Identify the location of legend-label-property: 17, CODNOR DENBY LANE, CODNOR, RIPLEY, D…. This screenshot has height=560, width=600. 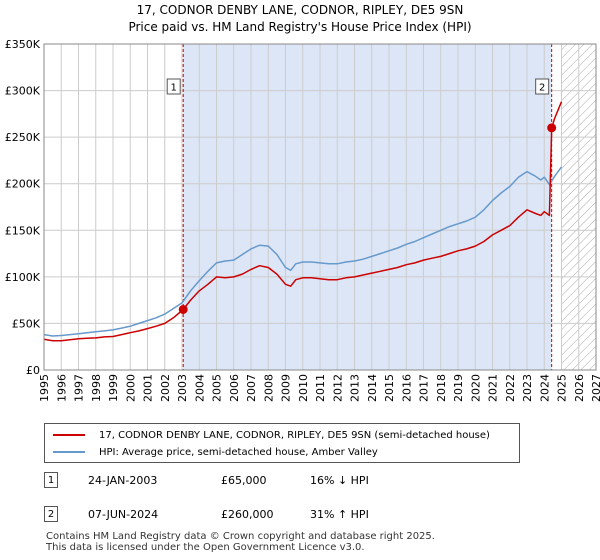
(294, 435).